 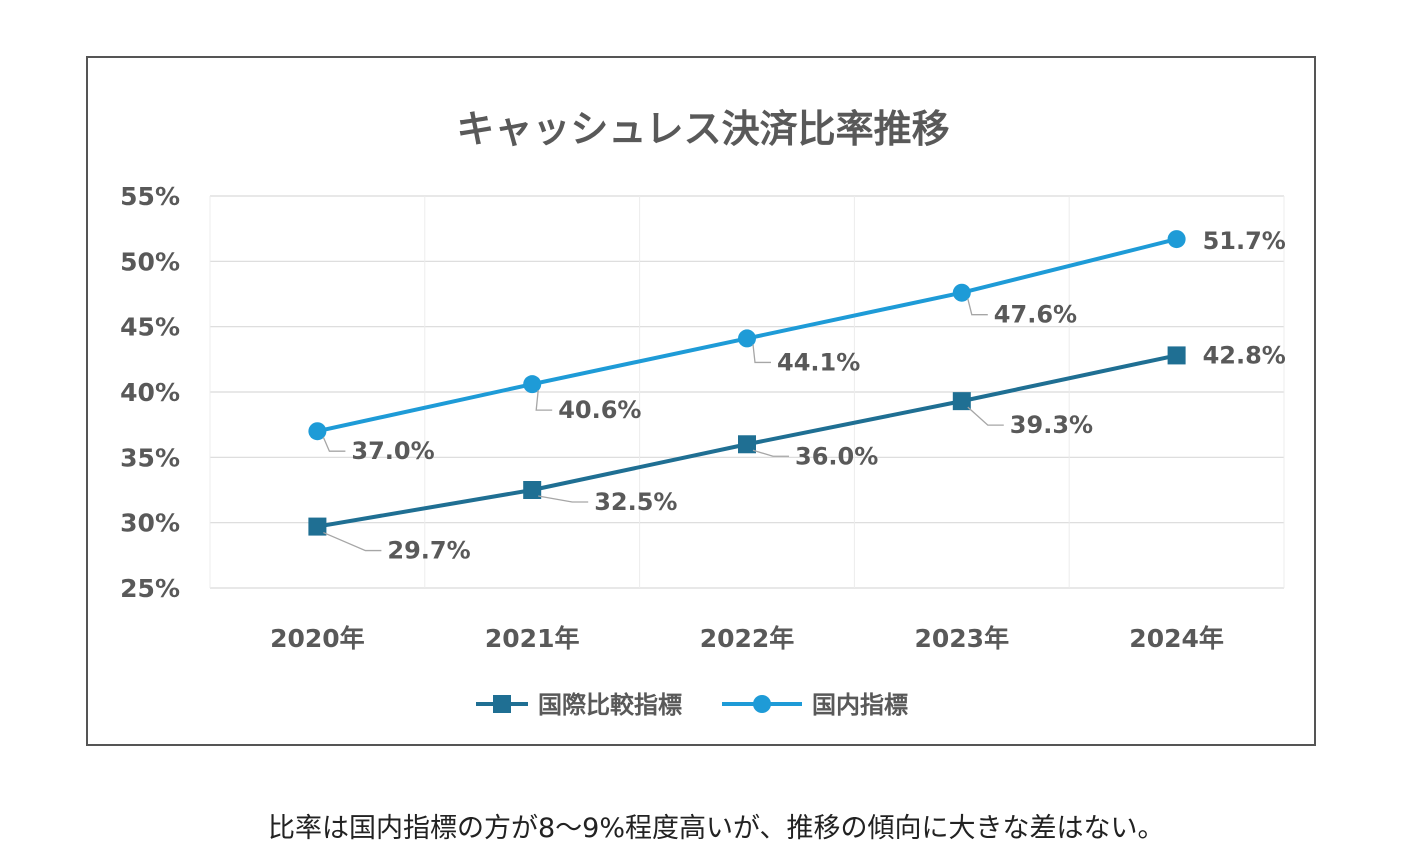 I want to click on chart-title: キャッシュレス決済比率推移, so click(x=702, y=129).